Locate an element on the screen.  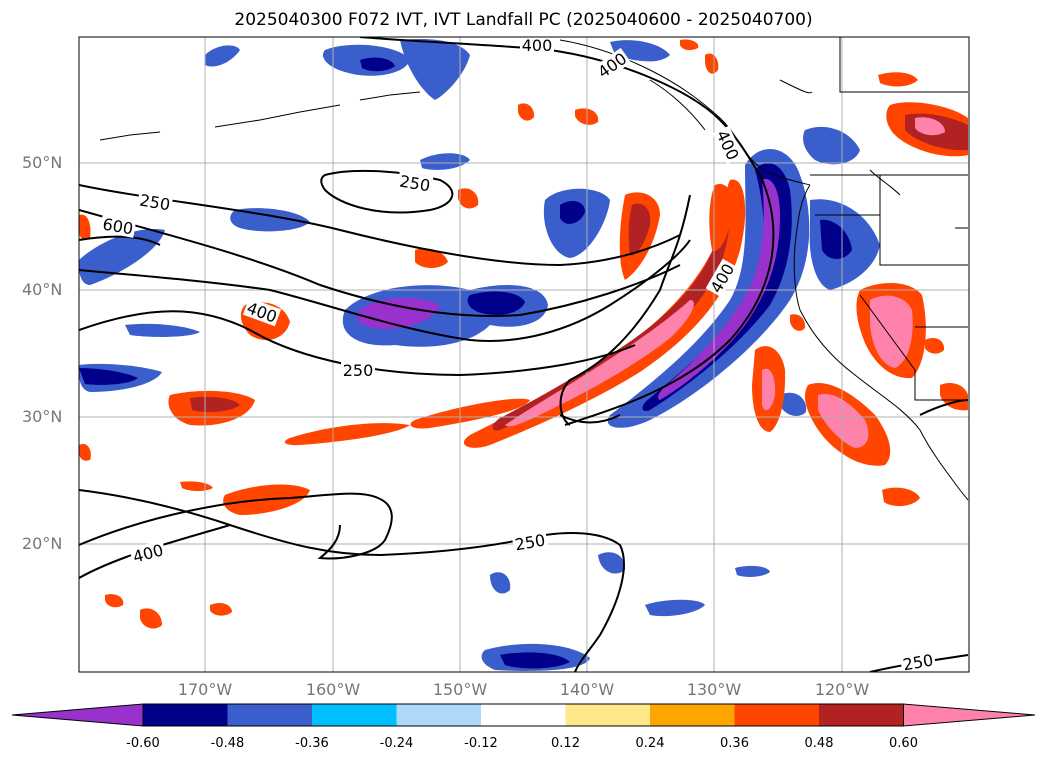
colorbar-extend-min is located at coordinates (77, 715).